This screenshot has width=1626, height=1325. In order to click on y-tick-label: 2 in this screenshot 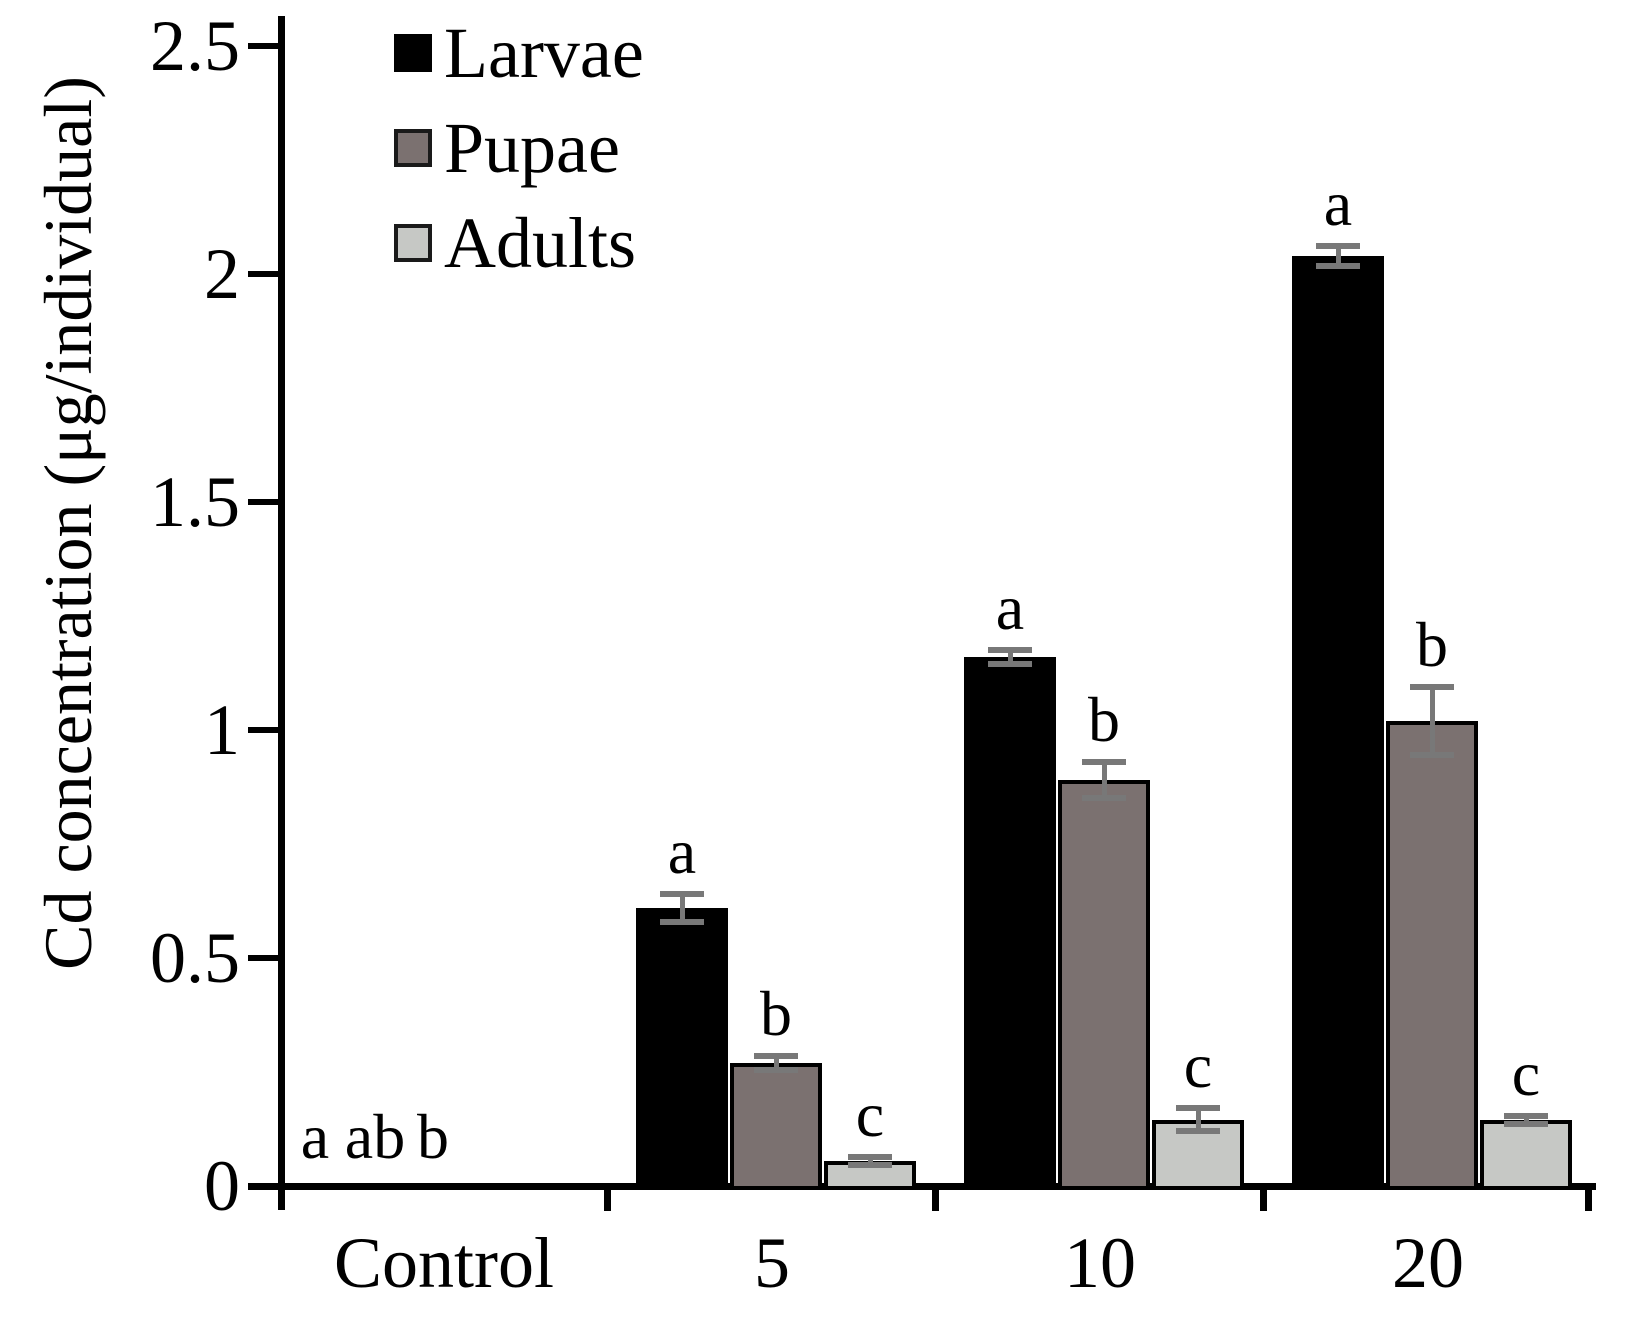, I will do `click(222, 274)`.